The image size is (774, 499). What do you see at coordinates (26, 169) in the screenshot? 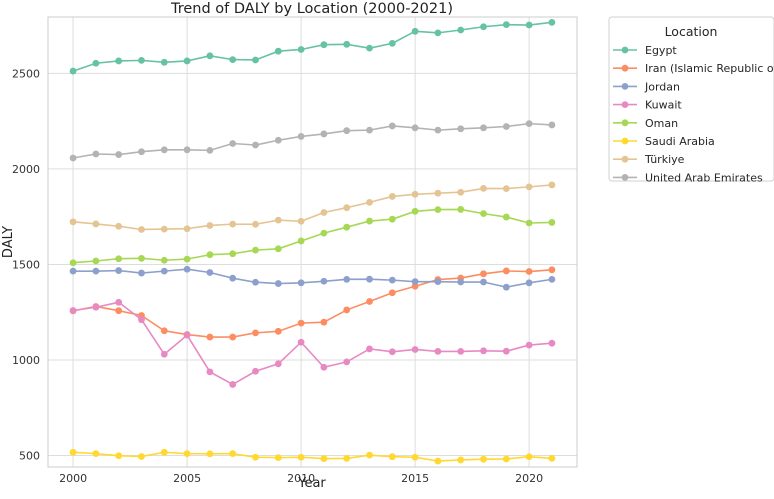
I see `y-tick-label: 2000` at bounding box center [26, 169].